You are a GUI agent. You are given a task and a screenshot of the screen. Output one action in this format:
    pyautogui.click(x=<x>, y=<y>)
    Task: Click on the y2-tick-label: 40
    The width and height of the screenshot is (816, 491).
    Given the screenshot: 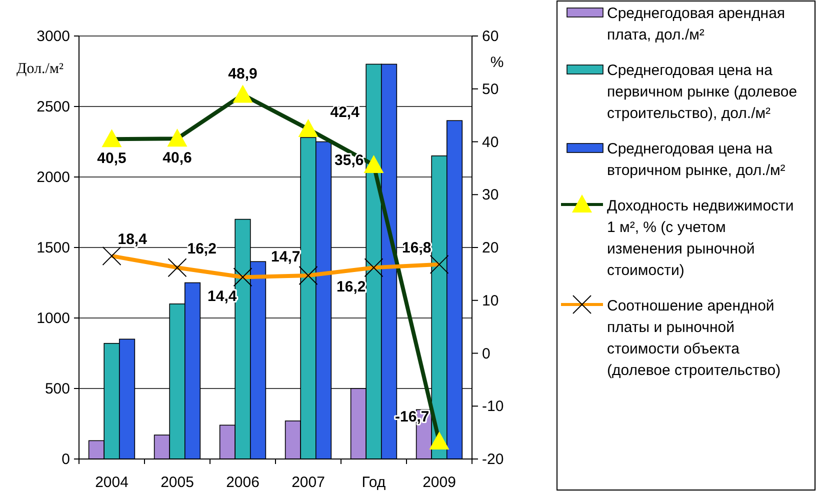 What is the action you would take?
    pyautogui.click(x=490, y=142)
    